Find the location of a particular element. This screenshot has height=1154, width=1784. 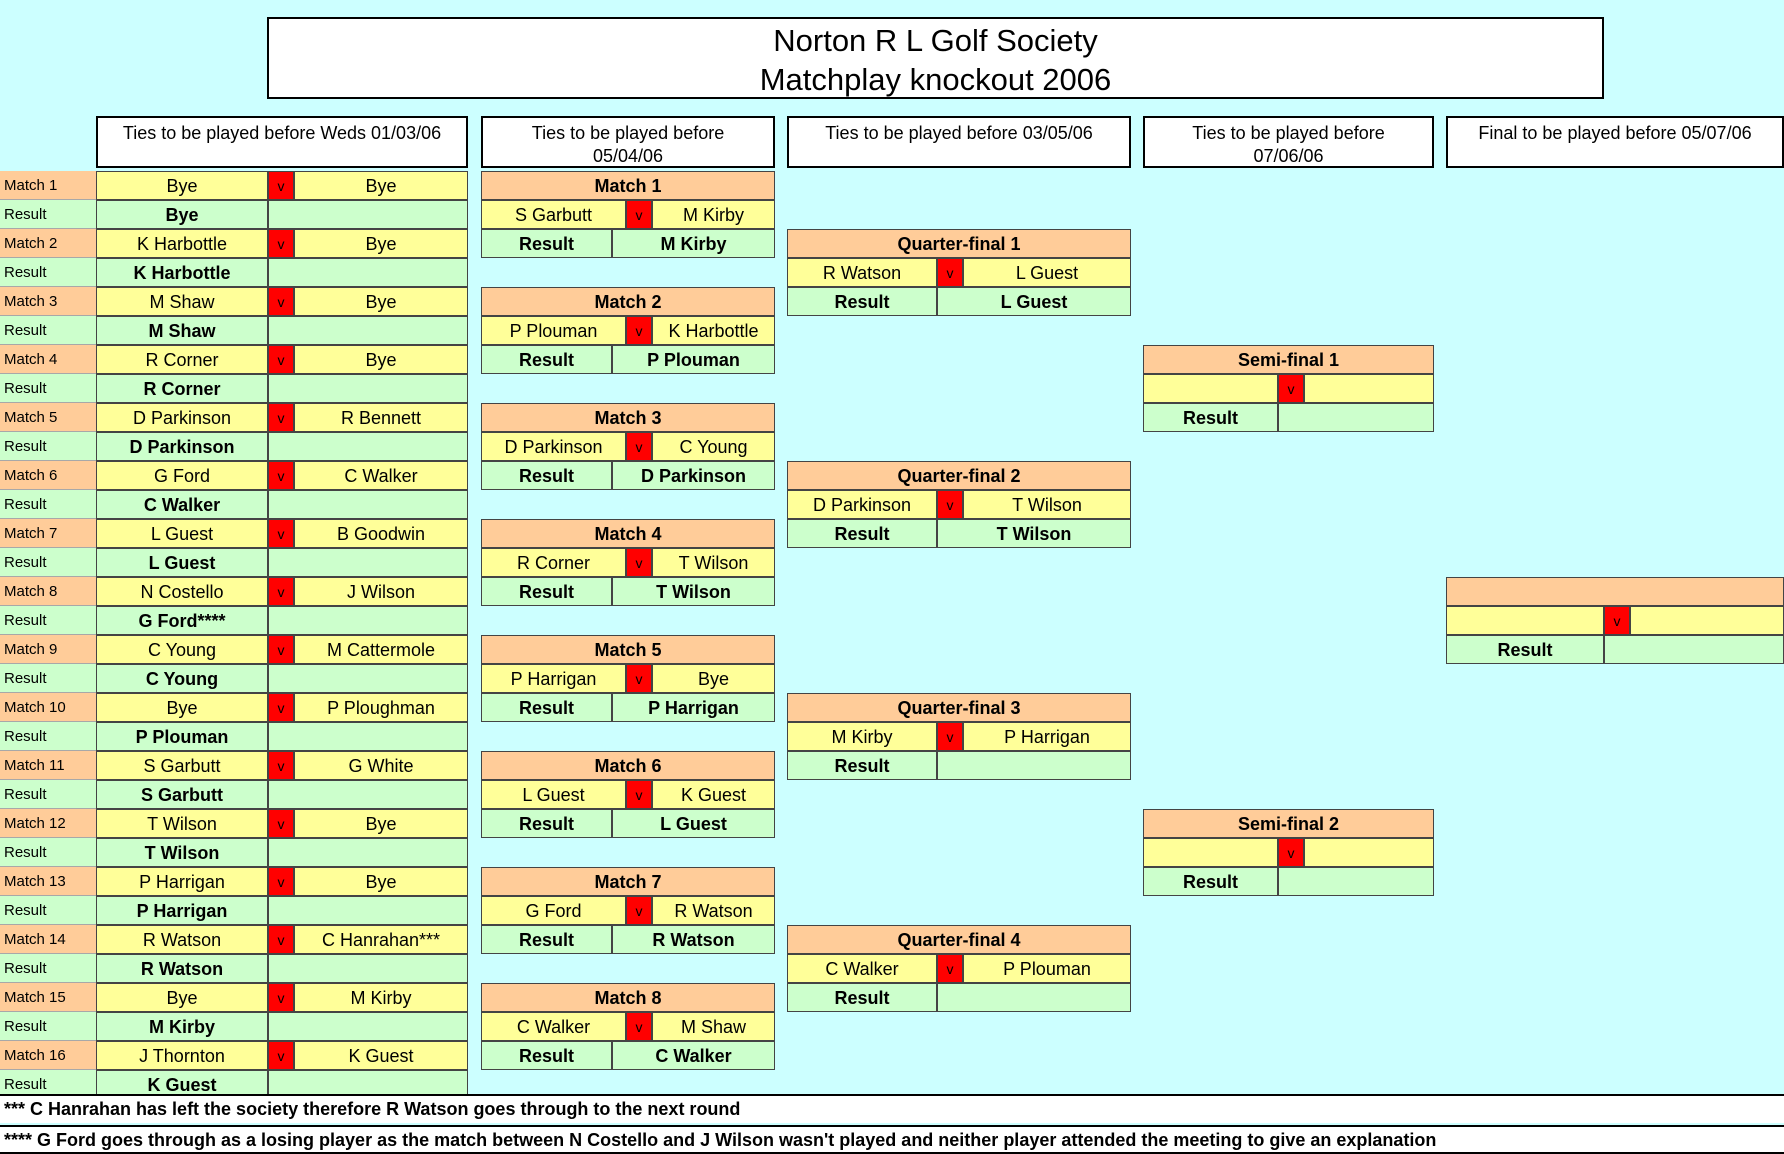

player-1: R Watson is located at coordinates (862, 272).